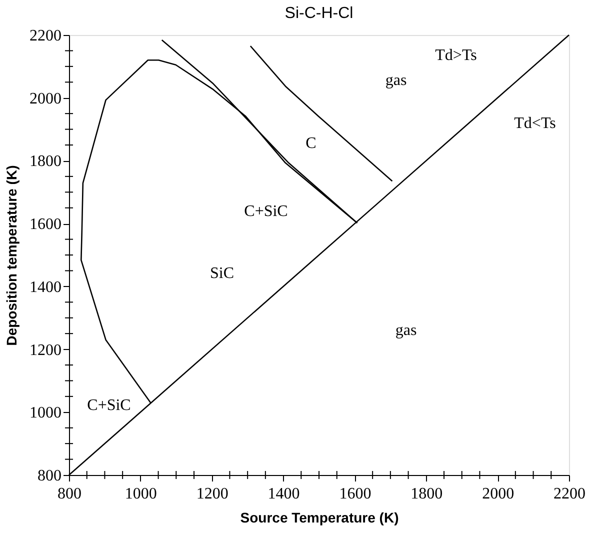 The image size is (612, 559). Describe the element at coordinates (12, 255) in the screenshot. I see `y-axis-title: Deposition temperature (K)` at that location.